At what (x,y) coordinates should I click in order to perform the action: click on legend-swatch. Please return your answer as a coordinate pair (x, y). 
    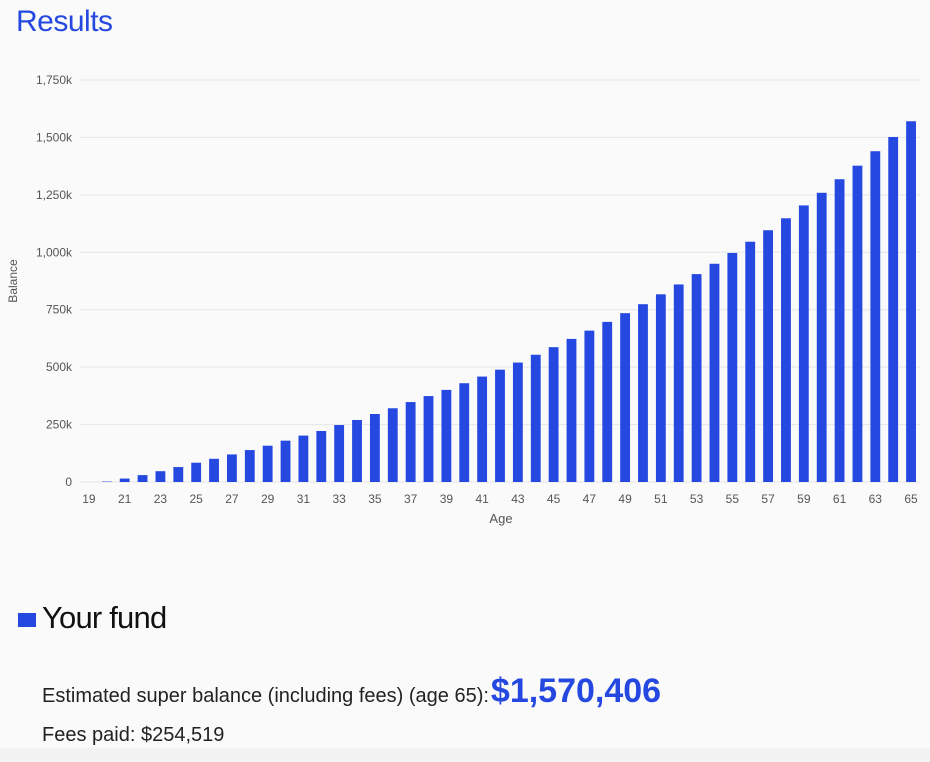
    Looking at the image, I should click on (27, 620).